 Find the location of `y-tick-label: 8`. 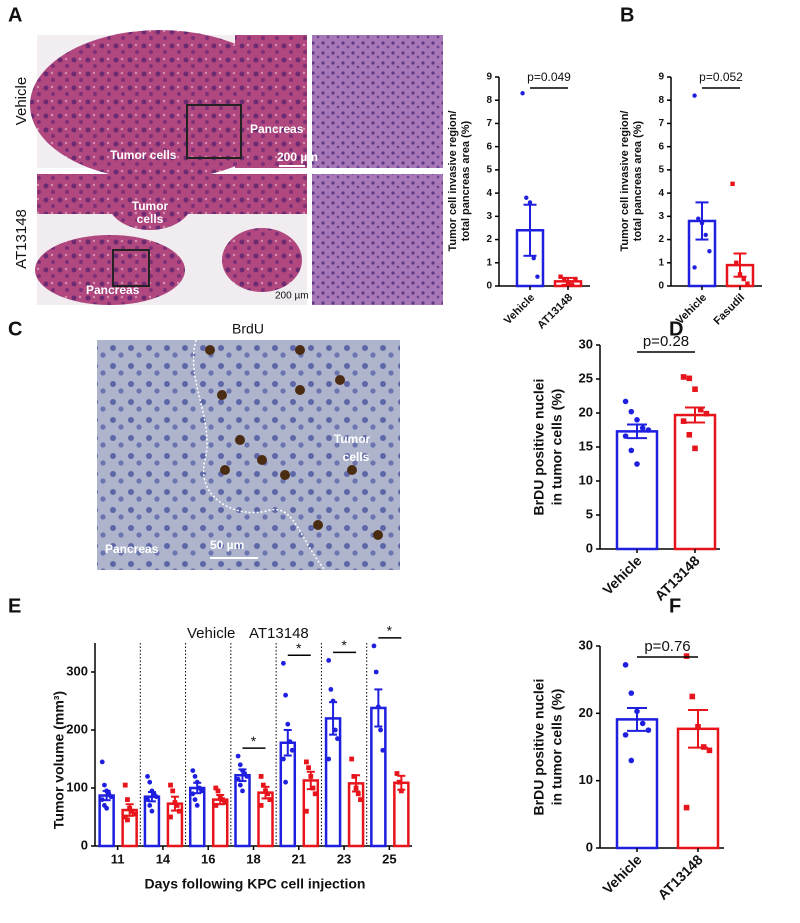

y-tick-label: 8 is located at coordinates (489, 100).